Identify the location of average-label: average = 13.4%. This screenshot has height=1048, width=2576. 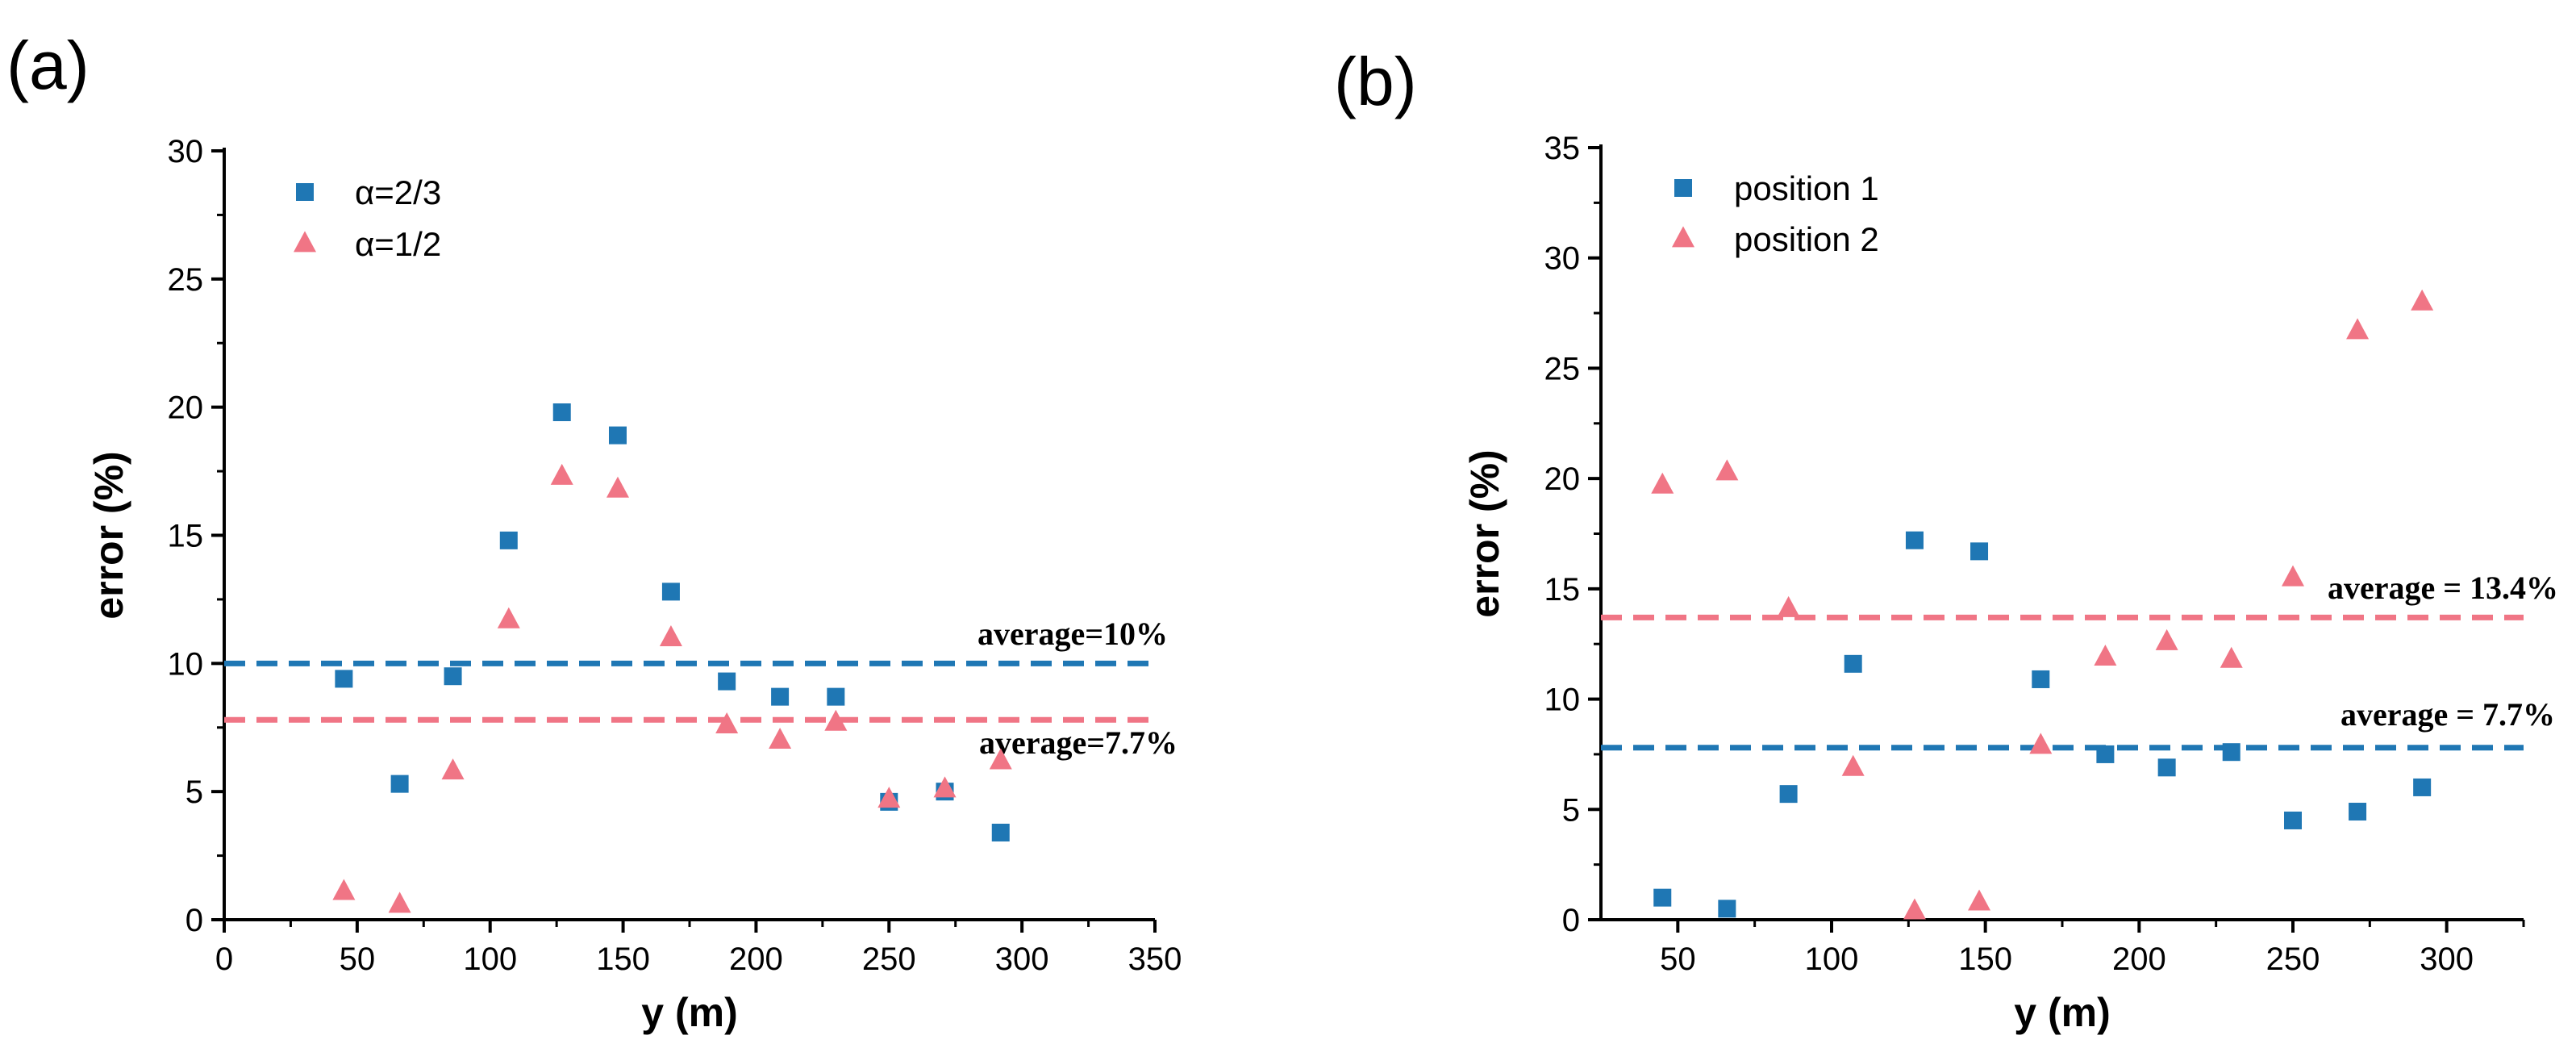
(2443, 588).